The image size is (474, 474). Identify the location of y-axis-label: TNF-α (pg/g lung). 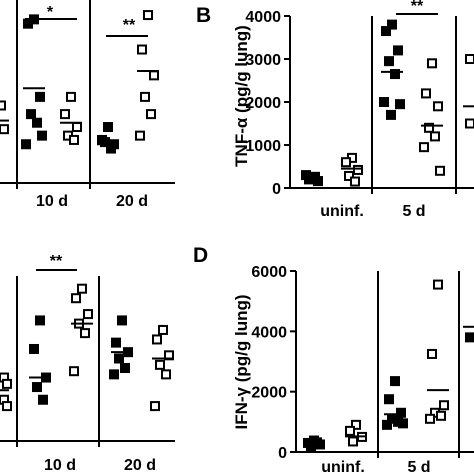
(241, 96).